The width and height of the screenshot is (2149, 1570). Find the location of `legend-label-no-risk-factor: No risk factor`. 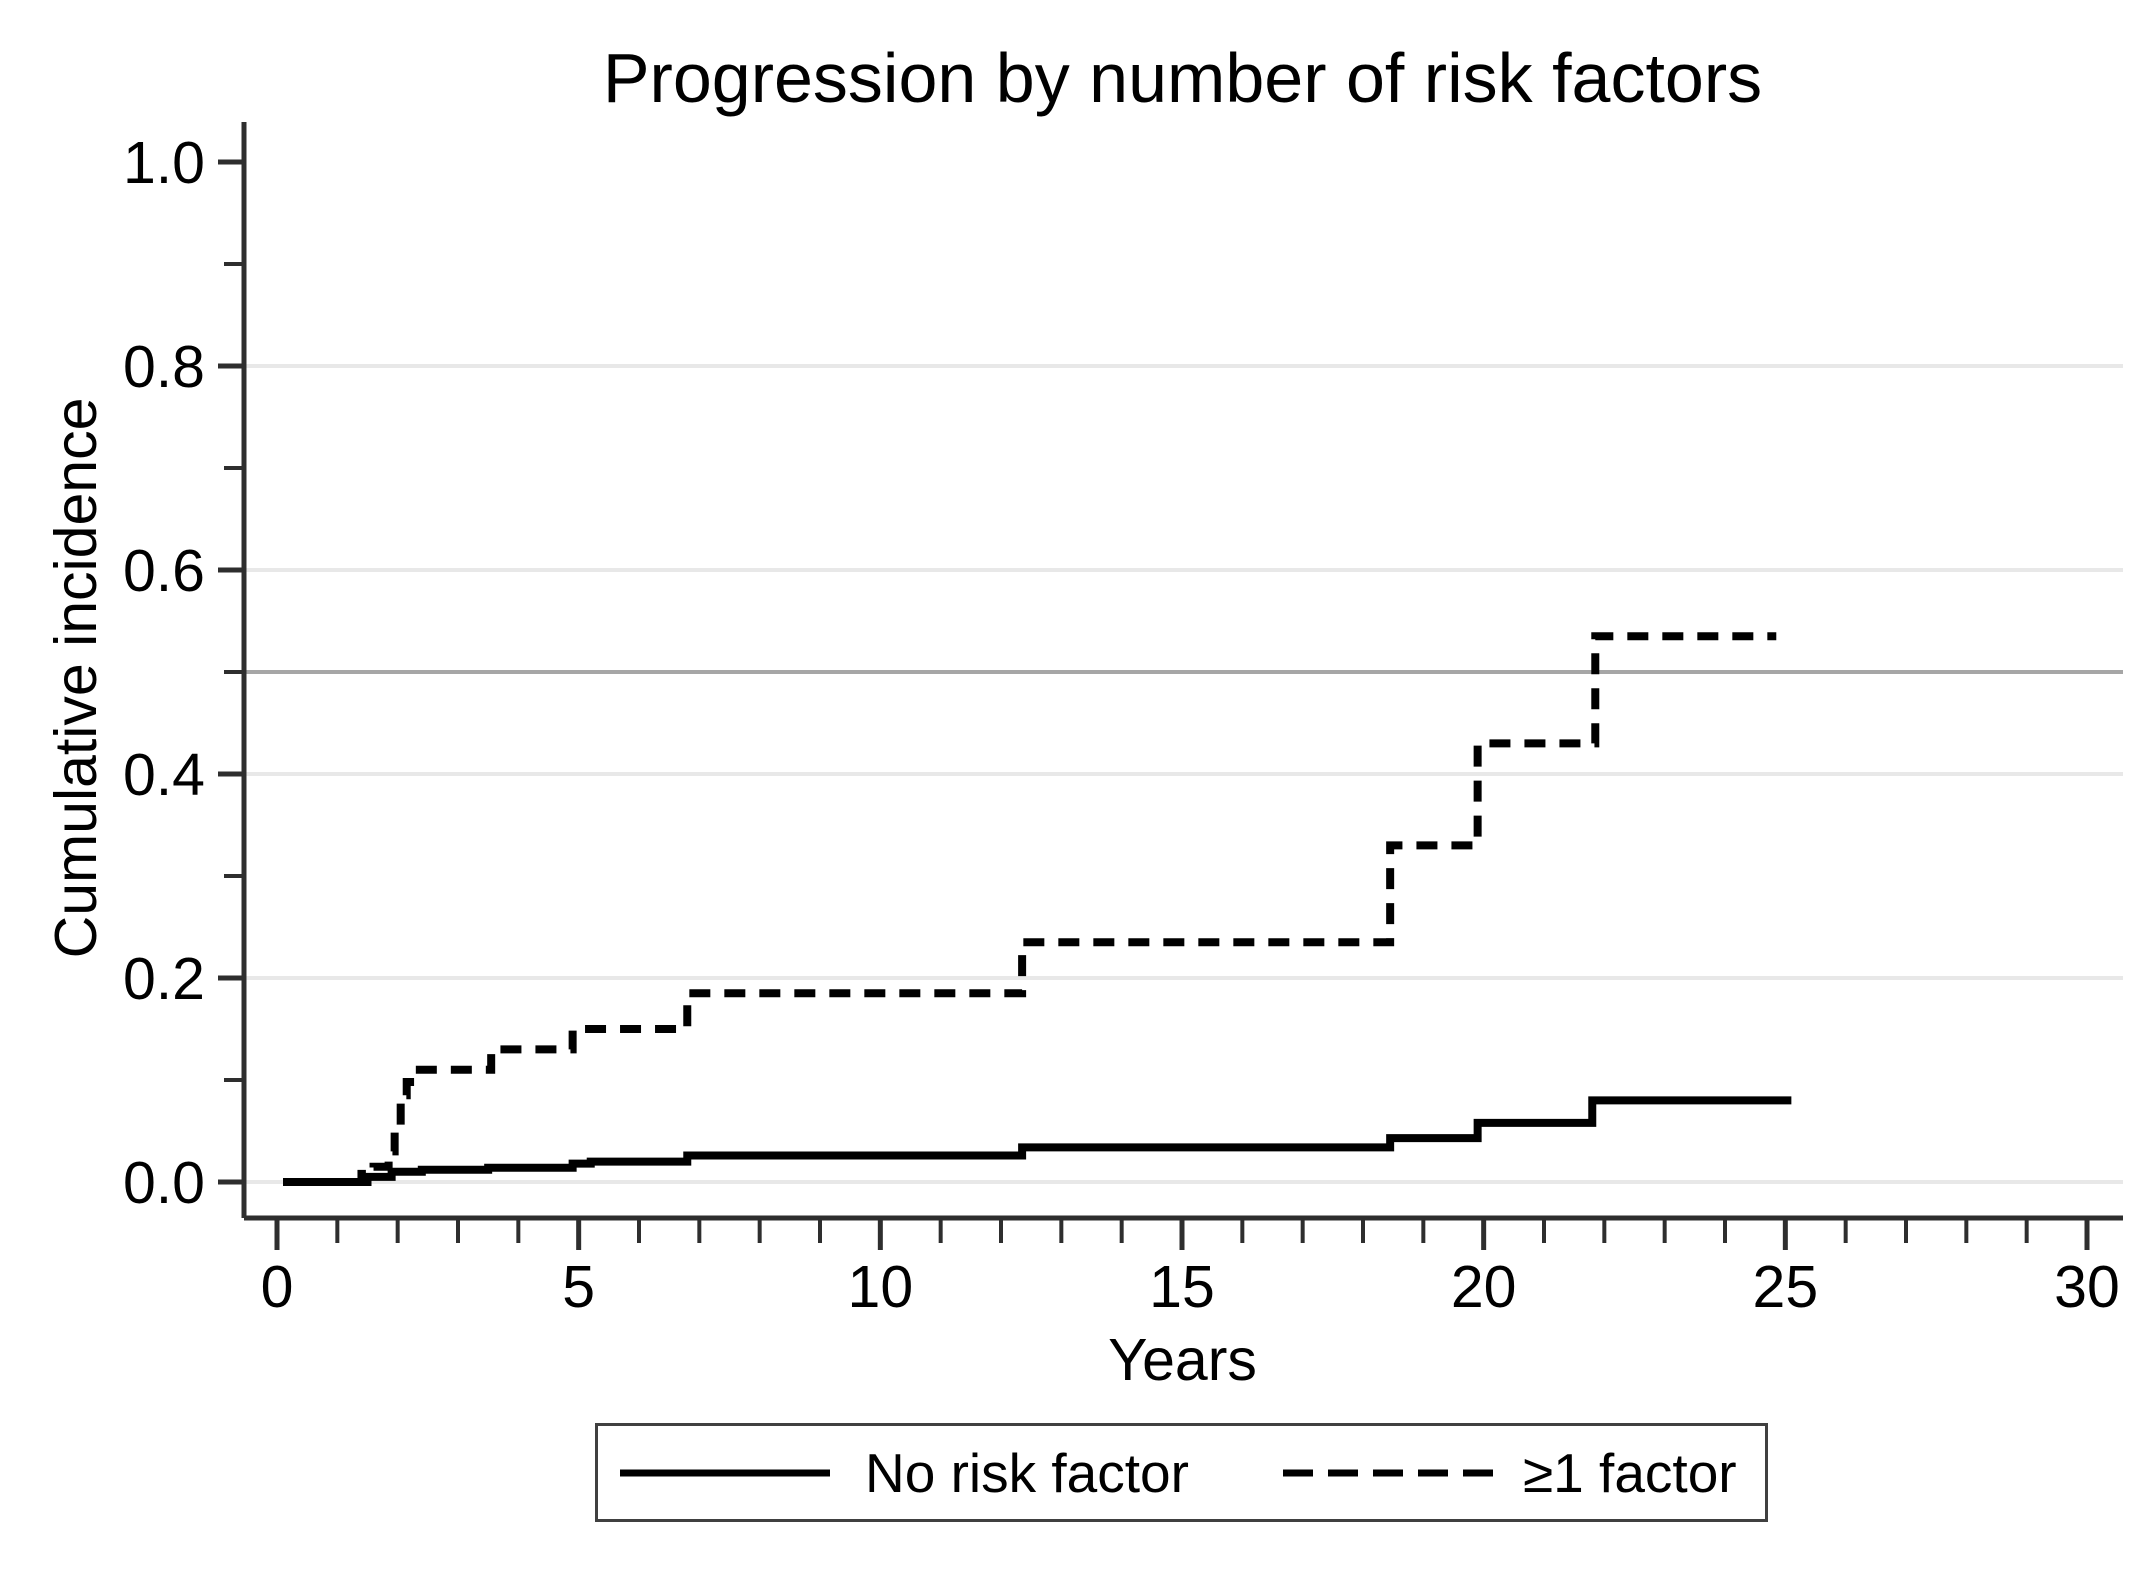

legend-label-no-risk-factor: No risk factor is located at coordinates (1027, 1472).